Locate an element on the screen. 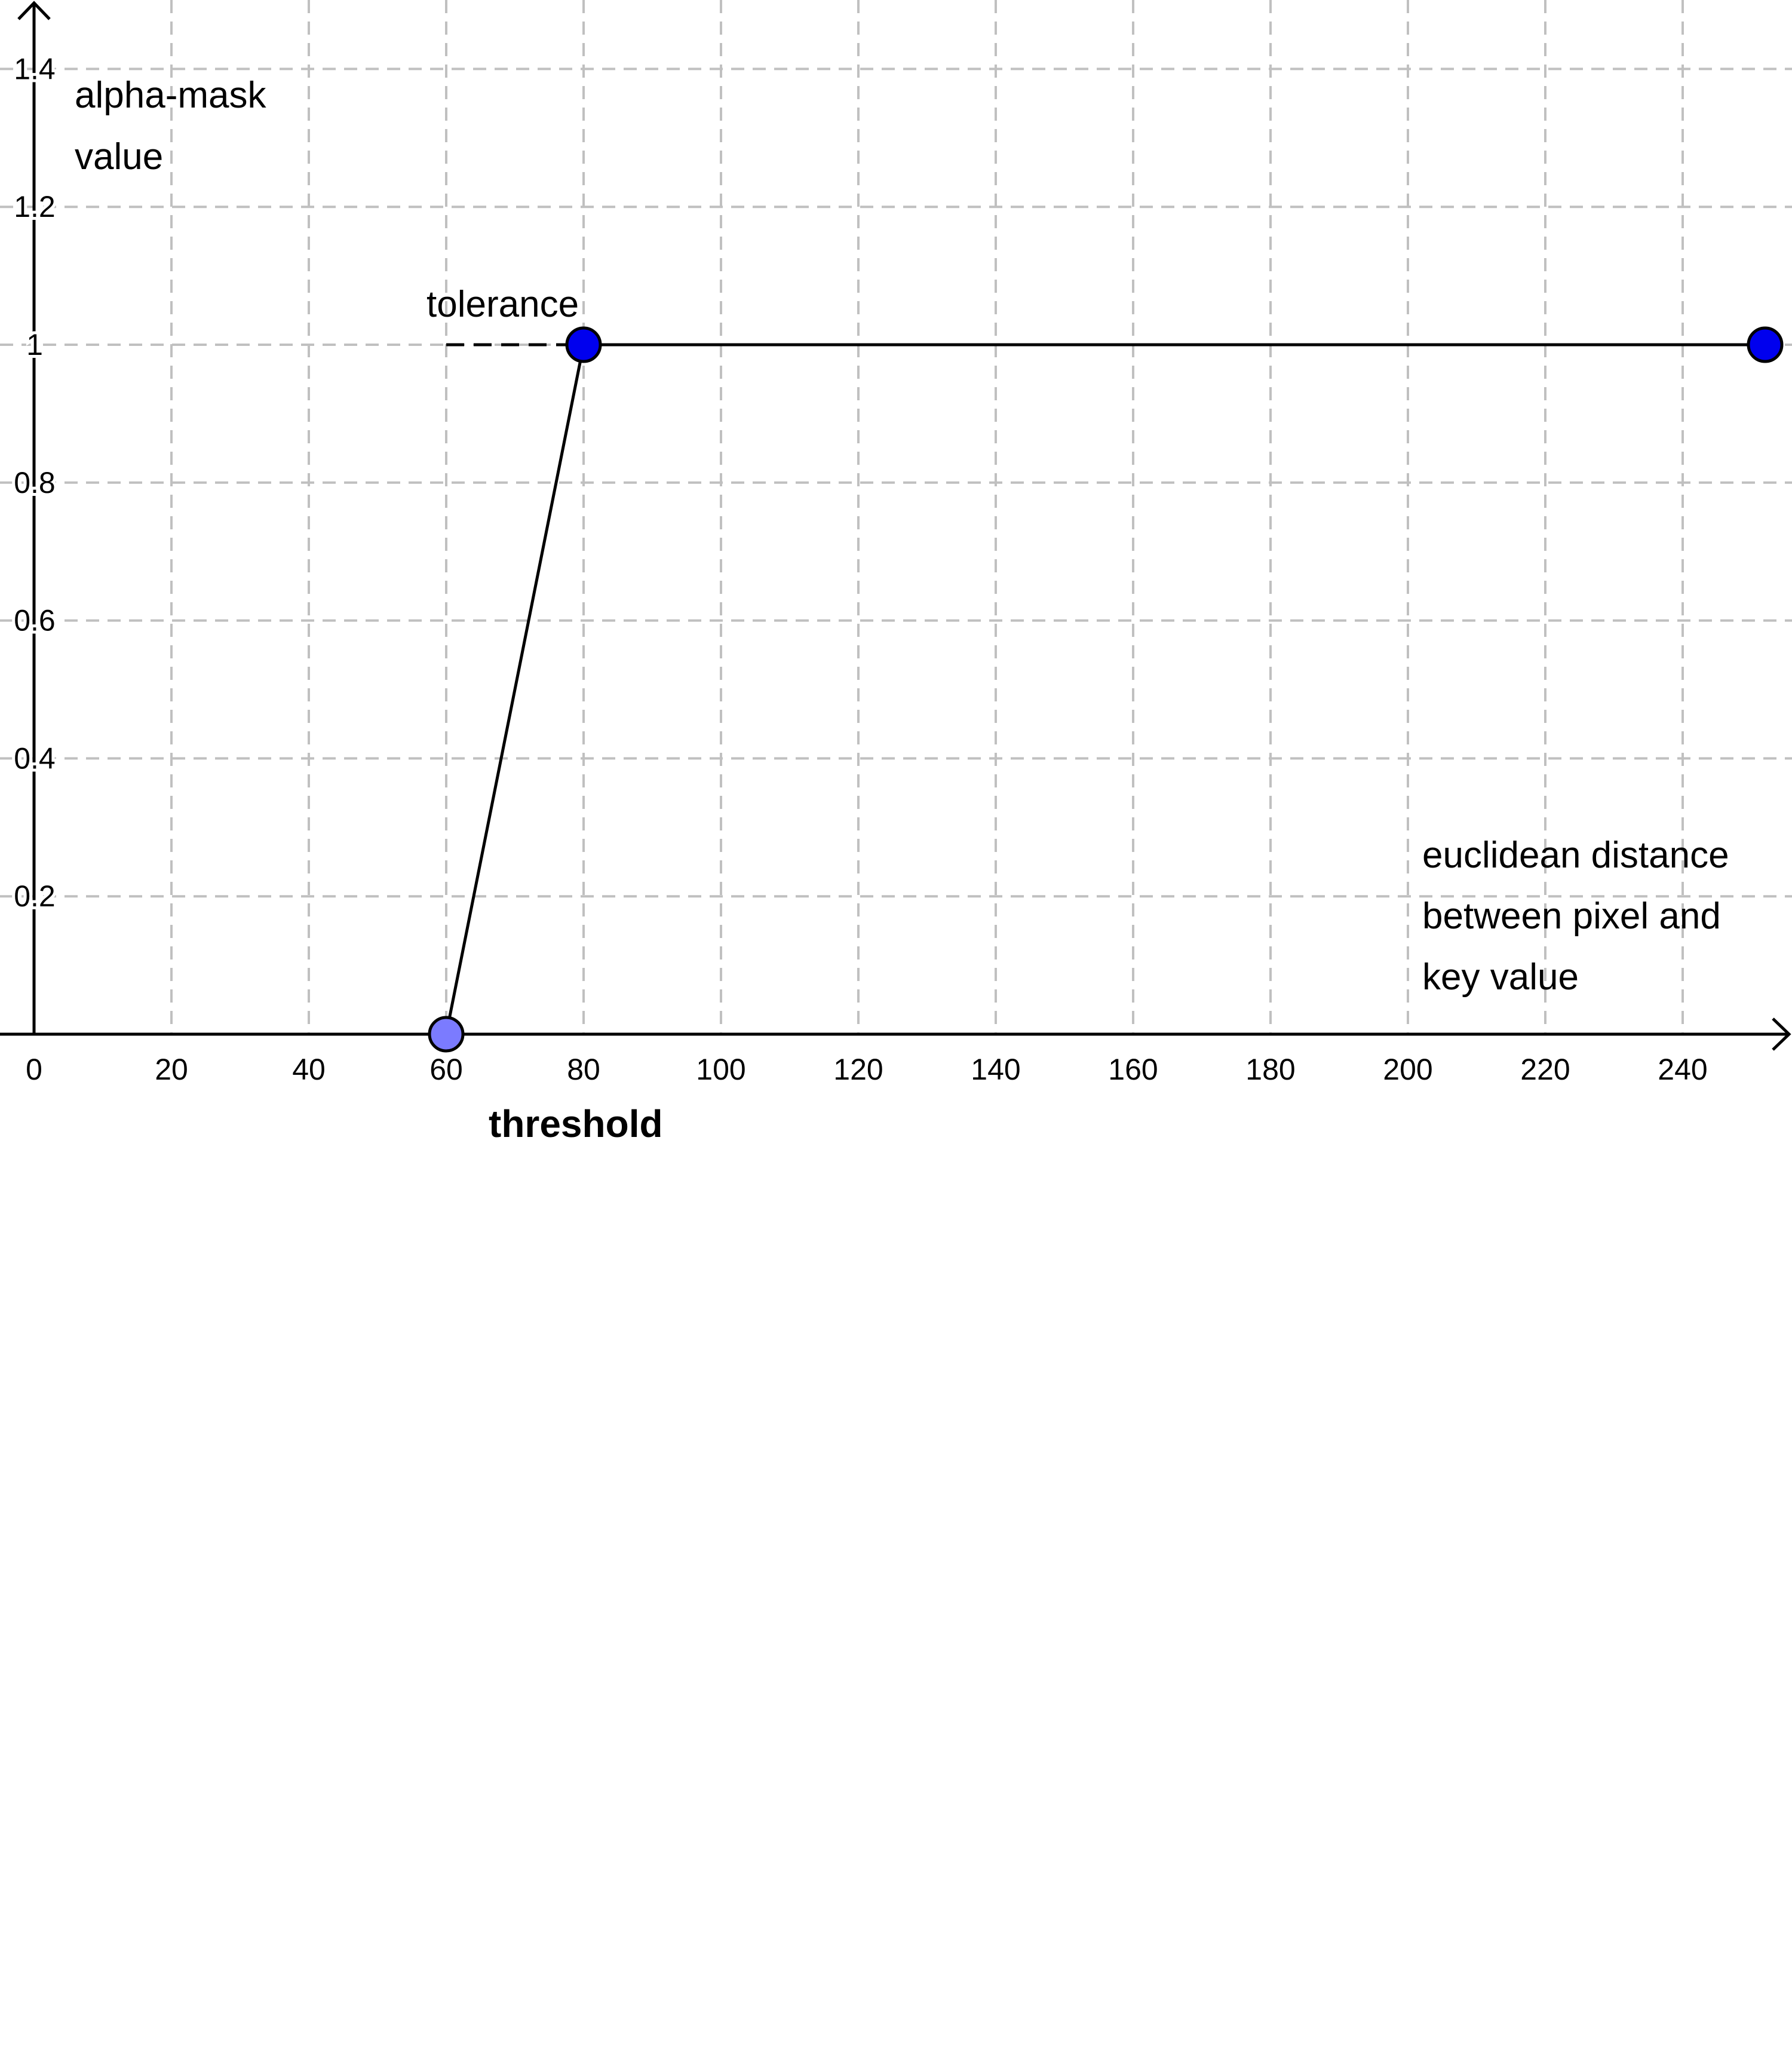  threshold-annotation: threshold is located at coordinates (576, 1123).